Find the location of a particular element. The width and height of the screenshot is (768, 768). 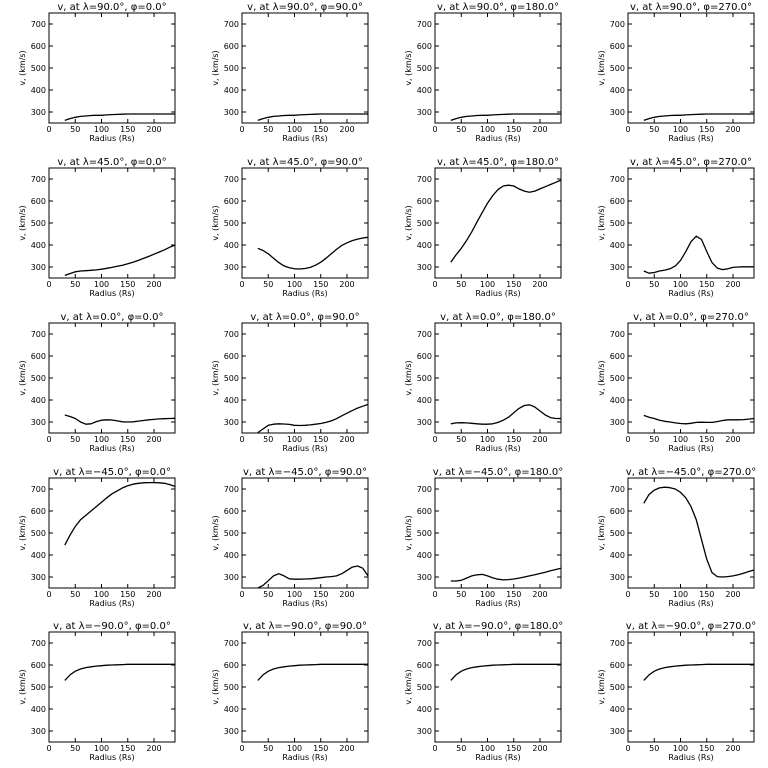

chart-title: v, at λ=90.0°, φ=0.0° is located at coordinates (111, 7).